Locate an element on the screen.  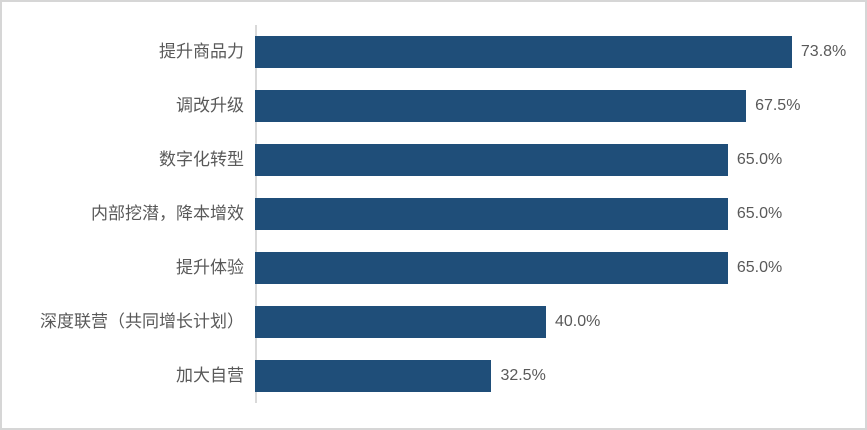
bar-row: 提升商品力 73.8% is located at coordinates (433, 52).